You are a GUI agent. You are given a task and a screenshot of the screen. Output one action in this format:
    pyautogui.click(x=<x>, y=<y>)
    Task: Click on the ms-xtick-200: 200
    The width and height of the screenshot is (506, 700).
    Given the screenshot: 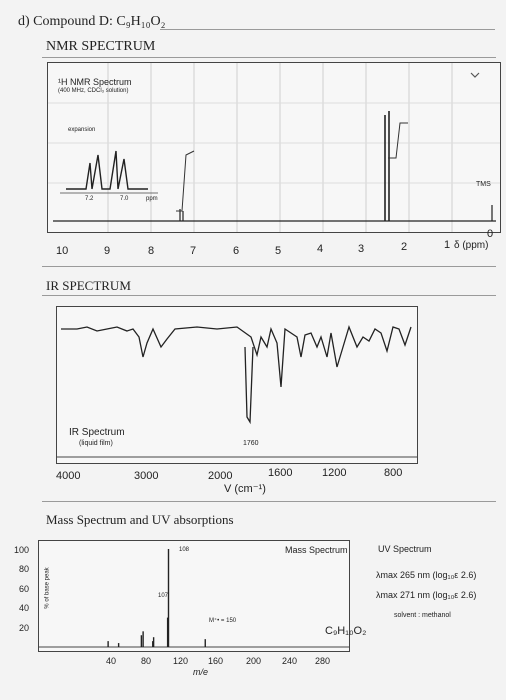 What is the action you would take?
    pyautogui.click(x=254, y=661)
    